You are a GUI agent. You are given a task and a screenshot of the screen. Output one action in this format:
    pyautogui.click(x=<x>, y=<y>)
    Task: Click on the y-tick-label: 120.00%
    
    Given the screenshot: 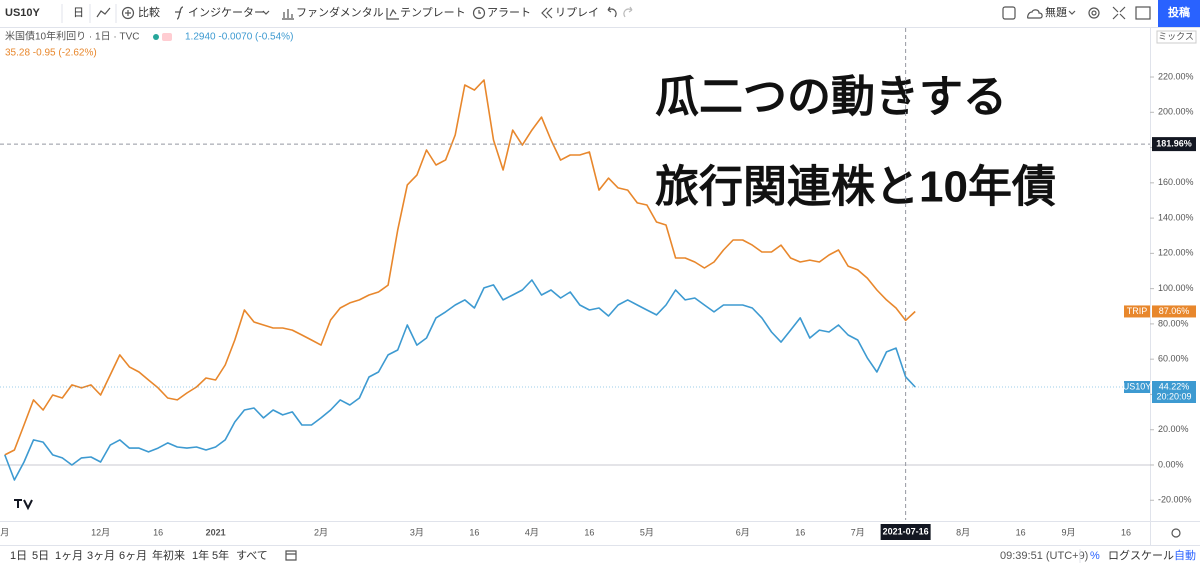 What is the action you would take?
    pyautogui.click(x=1176, y=253)
    